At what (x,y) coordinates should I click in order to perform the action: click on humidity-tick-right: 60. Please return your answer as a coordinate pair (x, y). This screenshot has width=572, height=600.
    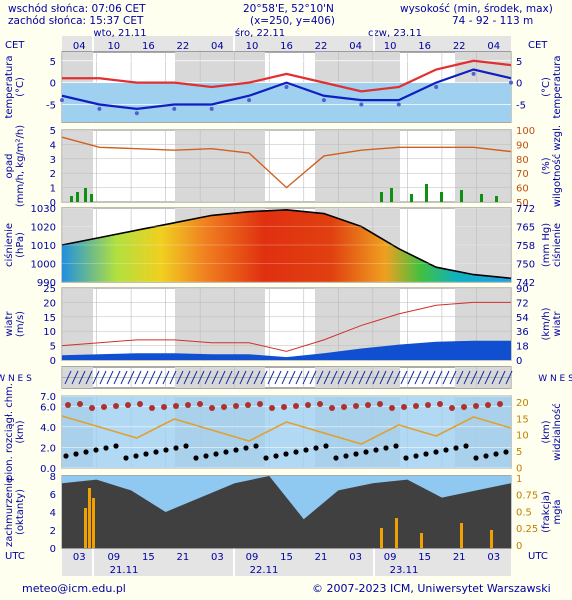
    Looking at the image, I should click on (522, 189).